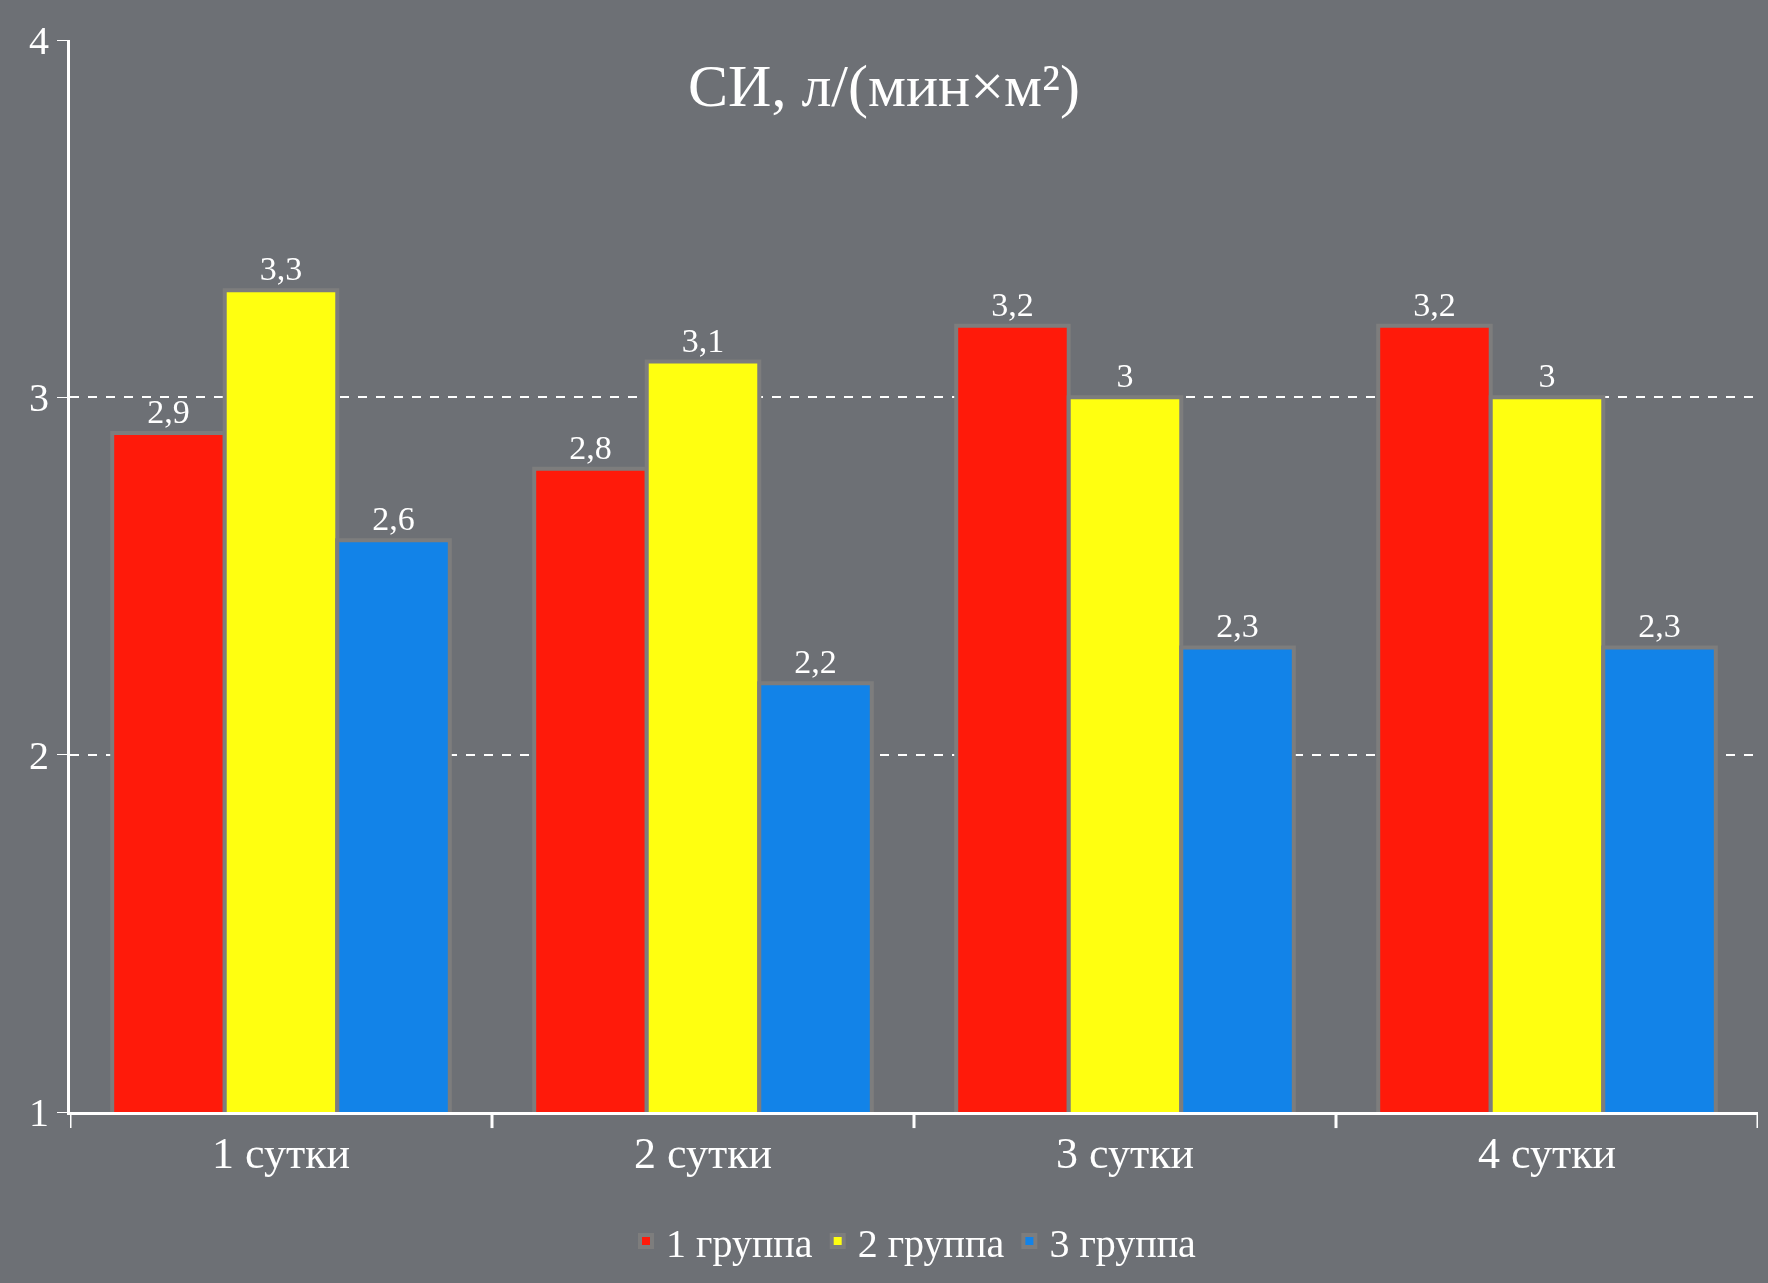  I want to click on data-label: 2,8, so click(590, 447).